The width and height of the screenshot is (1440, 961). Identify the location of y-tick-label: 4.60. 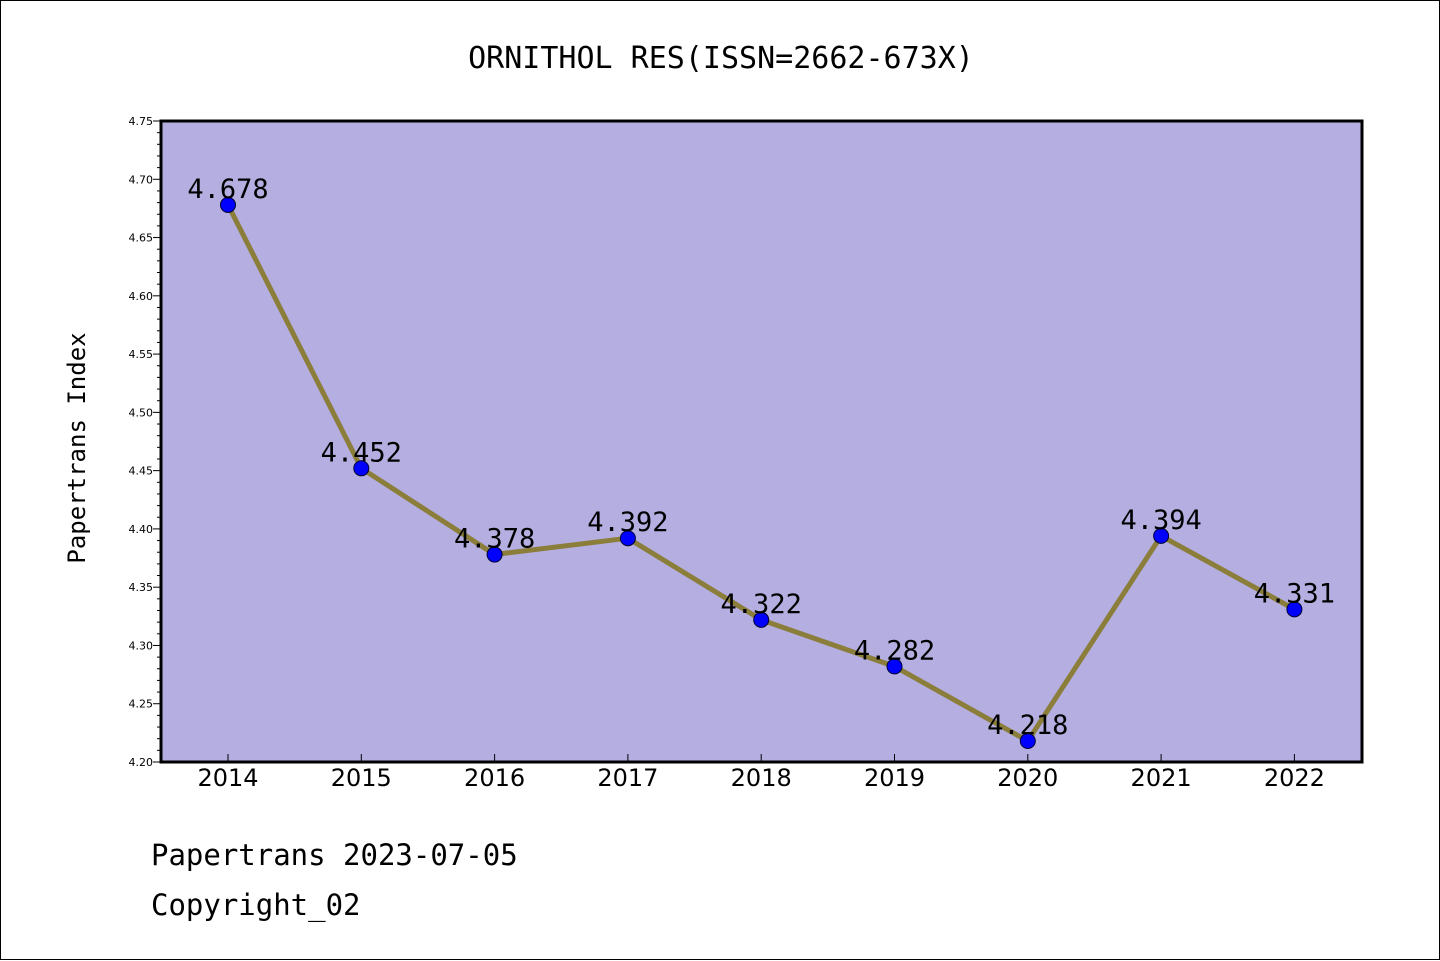
(141, 296).